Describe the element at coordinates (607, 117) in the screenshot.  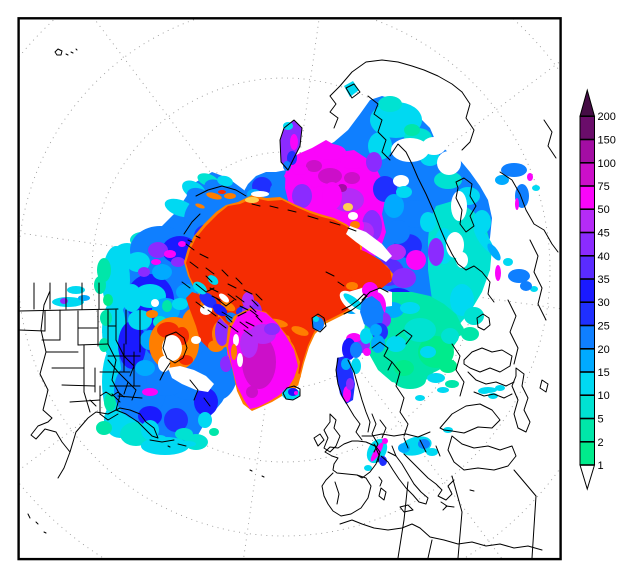
I see `svg-text: 200` at that location.